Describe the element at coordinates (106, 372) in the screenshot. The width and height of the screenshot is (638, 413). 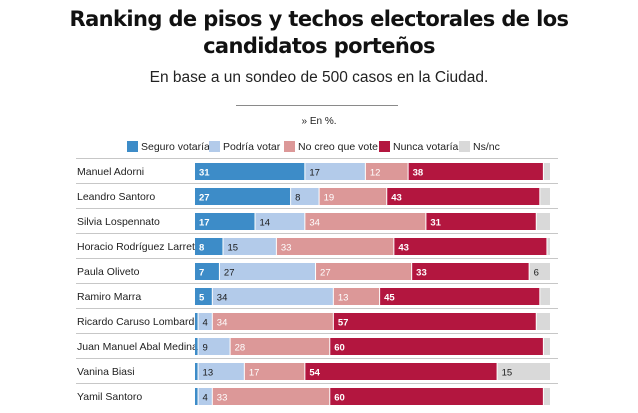
I see `row-label-vanina-biasi: Vanina Biasi` at that location.